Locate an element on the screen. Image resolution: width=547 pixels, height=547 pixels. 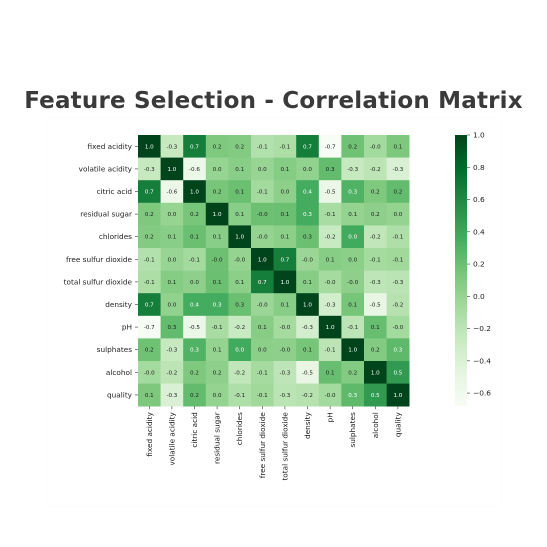
cell-annotation: -0.6 is located at coordinates (171, 193).